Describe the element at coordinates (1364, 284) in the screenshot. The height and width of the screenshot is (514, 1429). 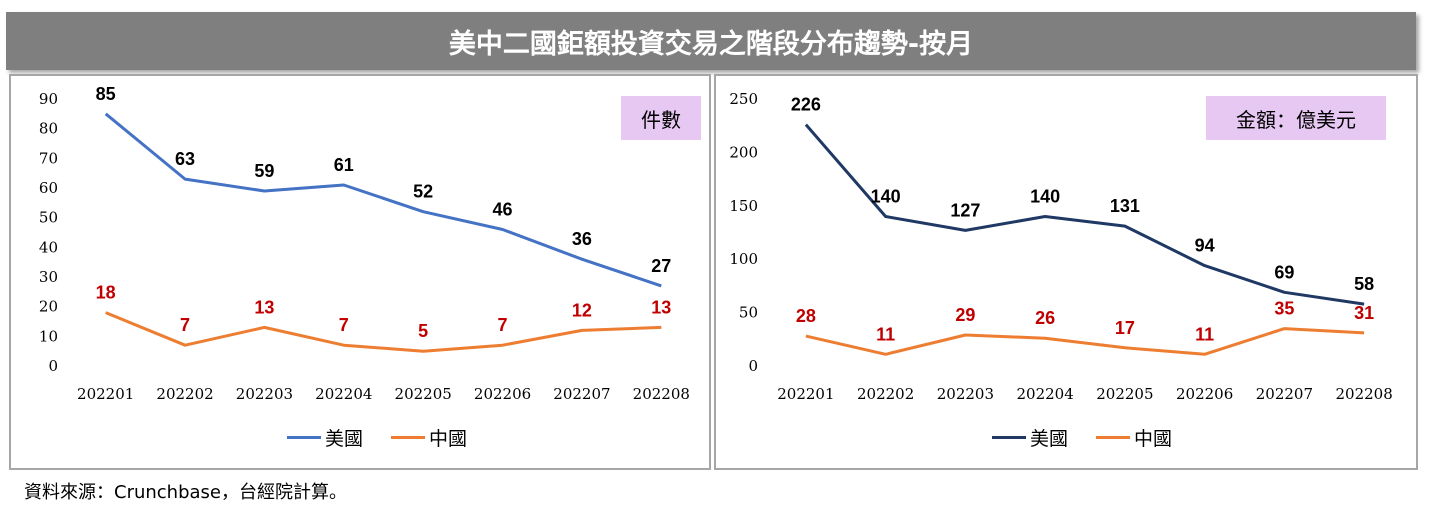
I see `data-label-us: 58` at that location.